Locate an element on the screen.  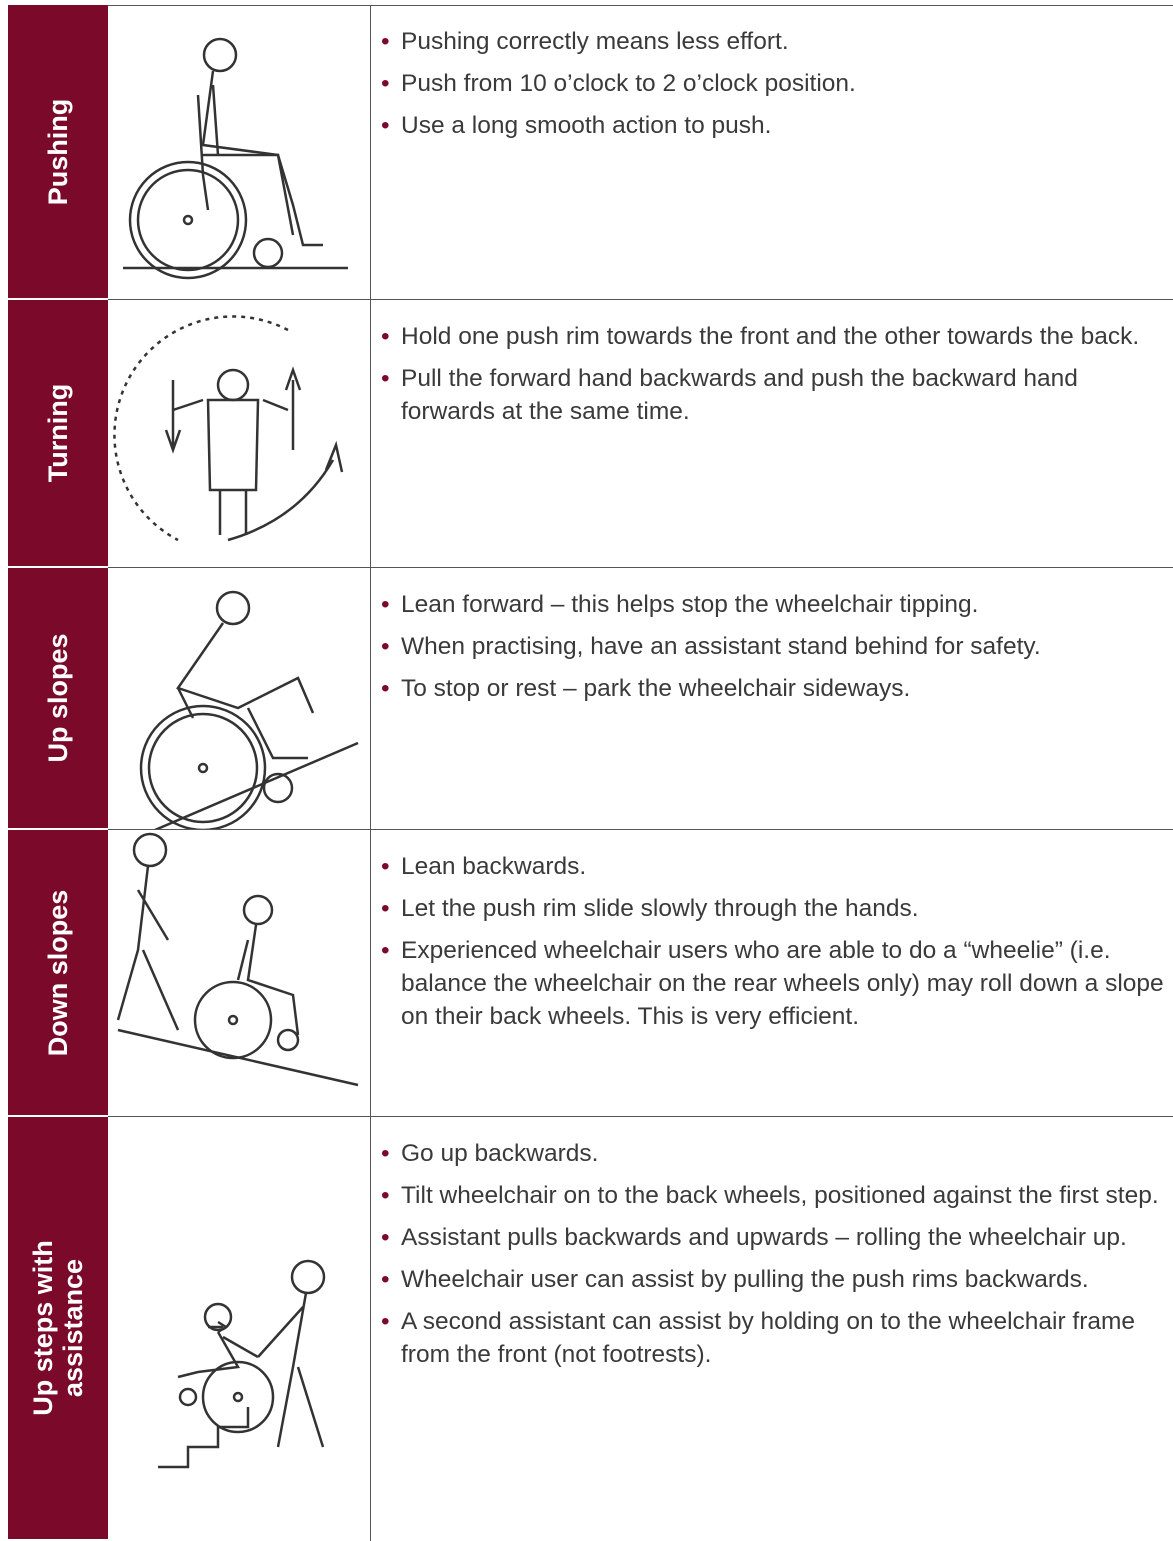
row-label: Down slopes is located at coordinates (58, 972).